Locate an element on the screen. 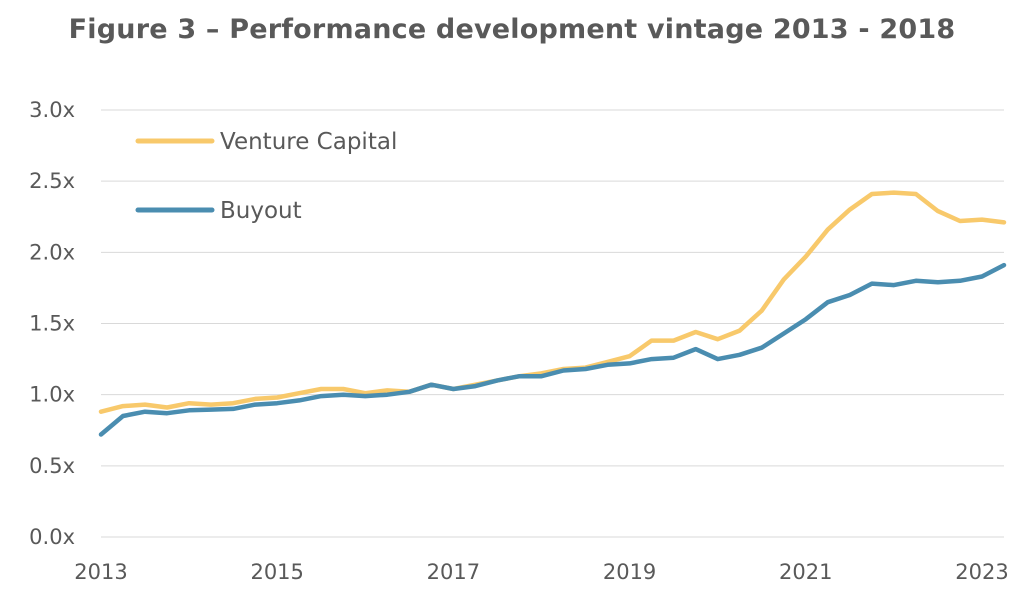 This screenshot has width=1024, height=611. y-tick-label: 2.5x is located at coordinates (52, 181).